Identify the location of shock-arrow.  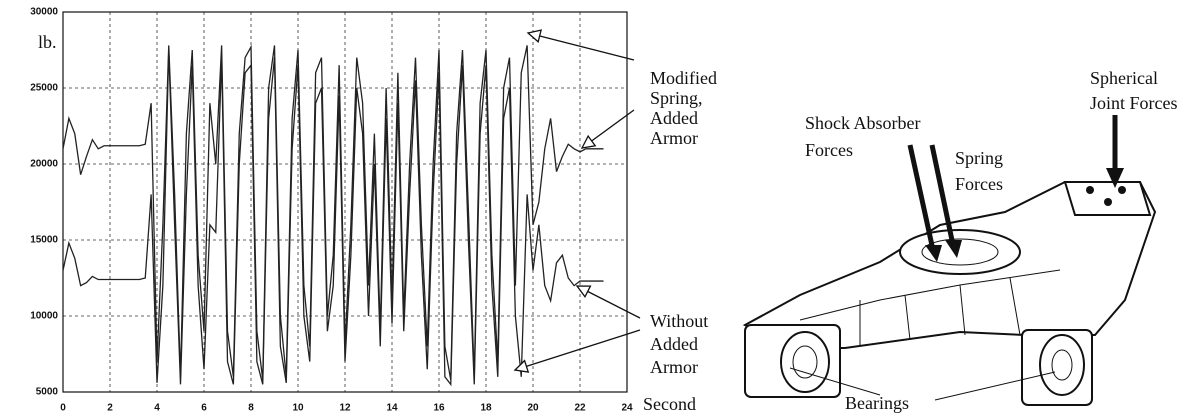
(921, 197).